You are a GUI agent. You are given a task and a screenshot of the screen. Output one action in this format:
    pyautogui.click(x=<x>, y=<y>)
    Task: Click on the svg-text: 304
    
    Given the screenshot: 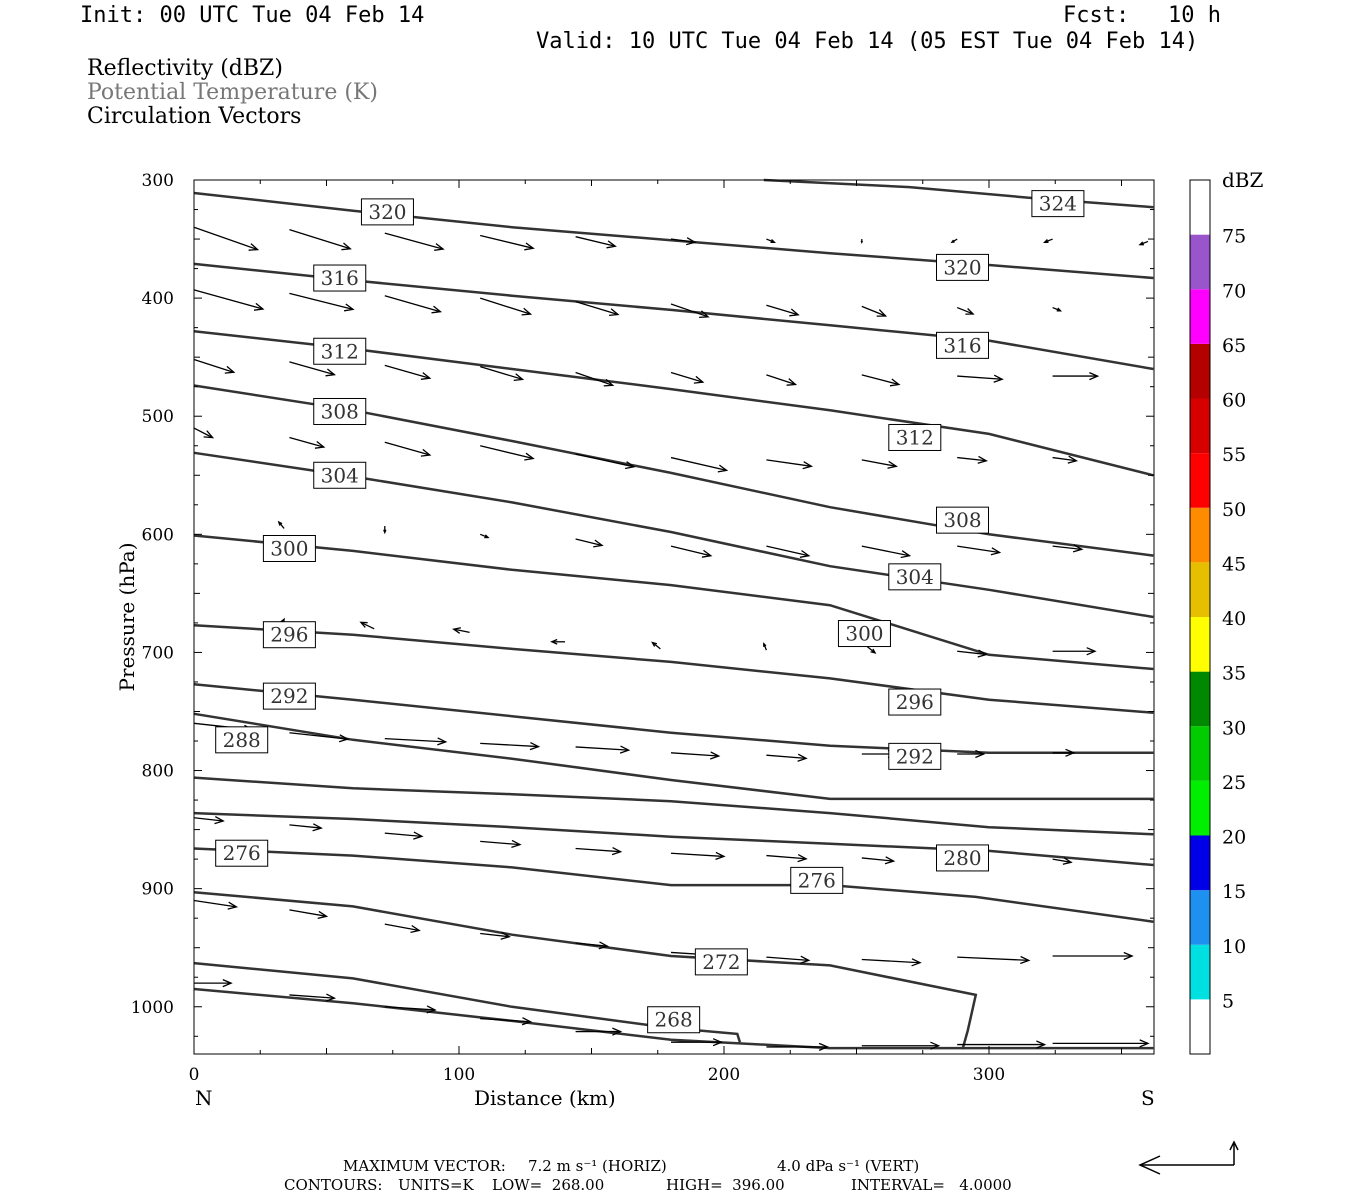 What is the action you would take?
    pyautogui.click(x=915, y=577)
    